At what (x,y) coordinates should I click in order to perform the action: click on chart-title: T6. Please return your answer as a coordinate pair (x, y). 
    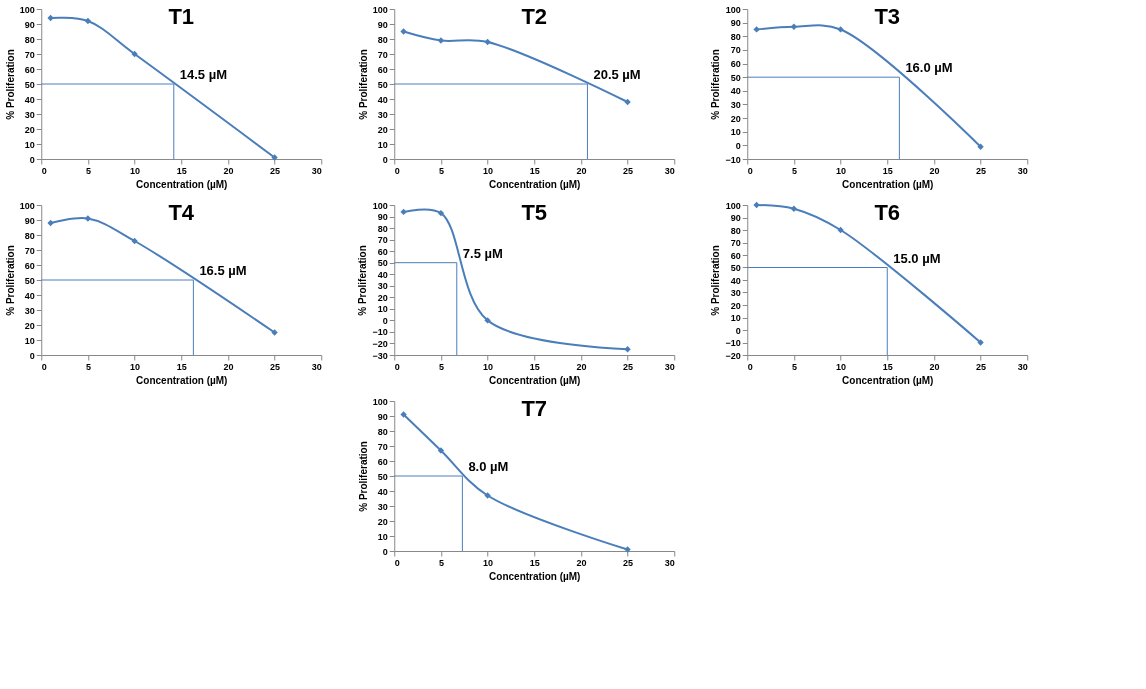
    Looking at the image, I should click on (887, 212).